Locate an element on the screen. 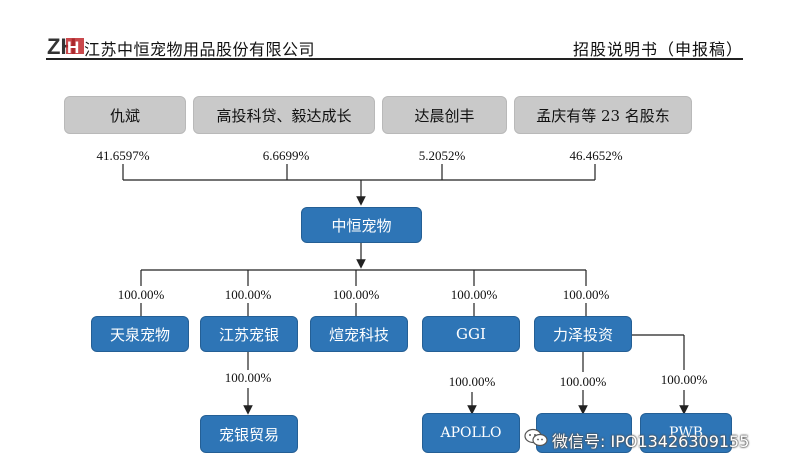 The height and width of the screenshot is (475, 805). third-level-name: APOLLO is located at coordinates (471, 433).